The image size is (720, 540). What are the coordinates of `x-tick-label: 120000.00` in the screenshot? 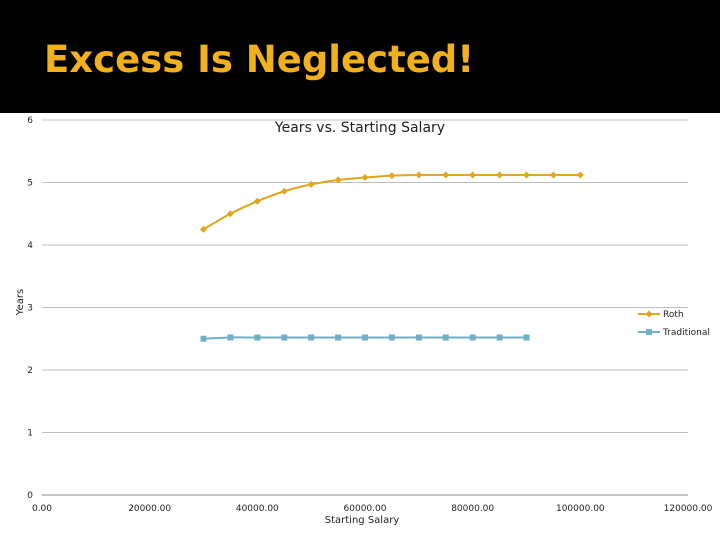 It's located at (688, 509).